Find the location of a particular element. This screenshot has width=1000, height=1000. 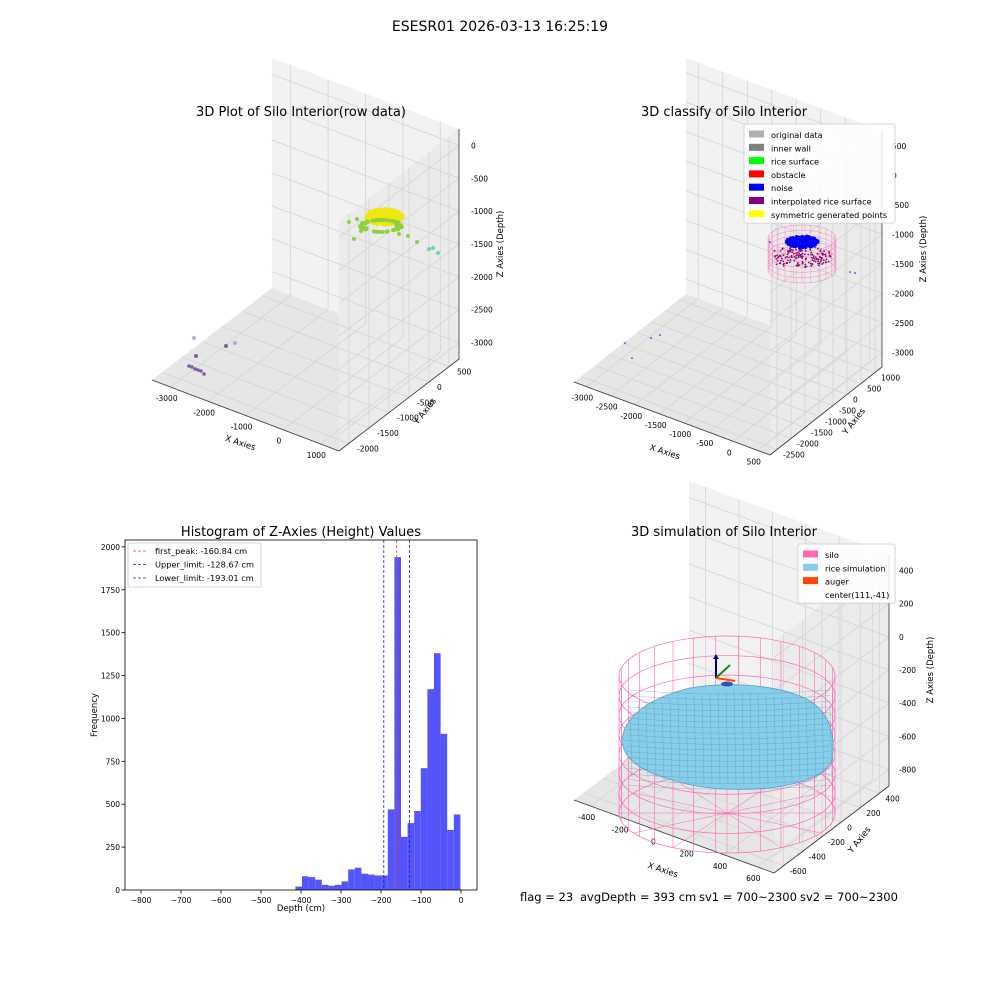

legend-label: silo is located at coordinates (832, 555).